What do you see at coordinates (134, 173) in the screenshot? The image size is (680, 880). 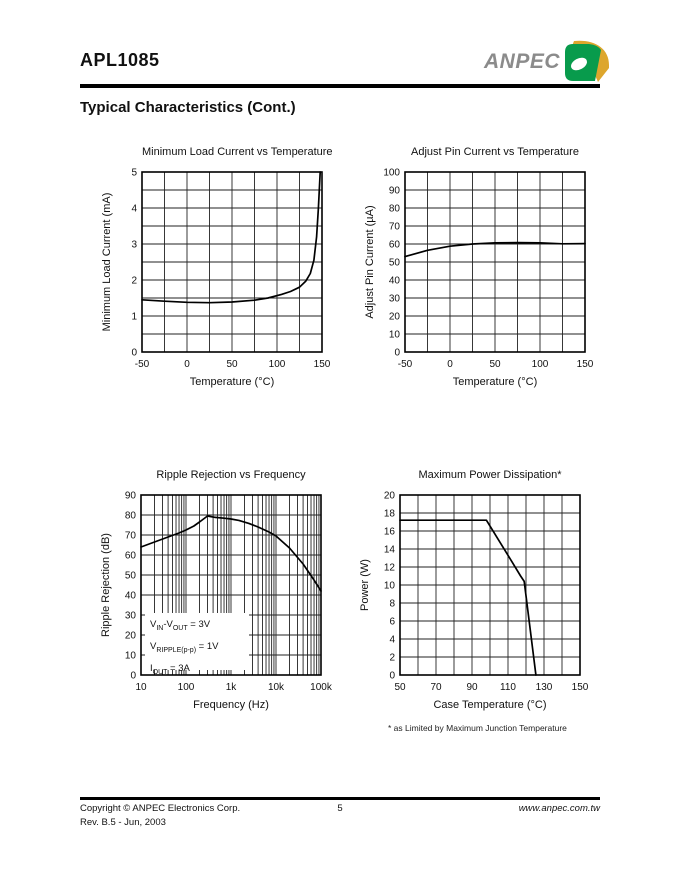 I see `svg-text: 5` at bounding box center [134, 173].